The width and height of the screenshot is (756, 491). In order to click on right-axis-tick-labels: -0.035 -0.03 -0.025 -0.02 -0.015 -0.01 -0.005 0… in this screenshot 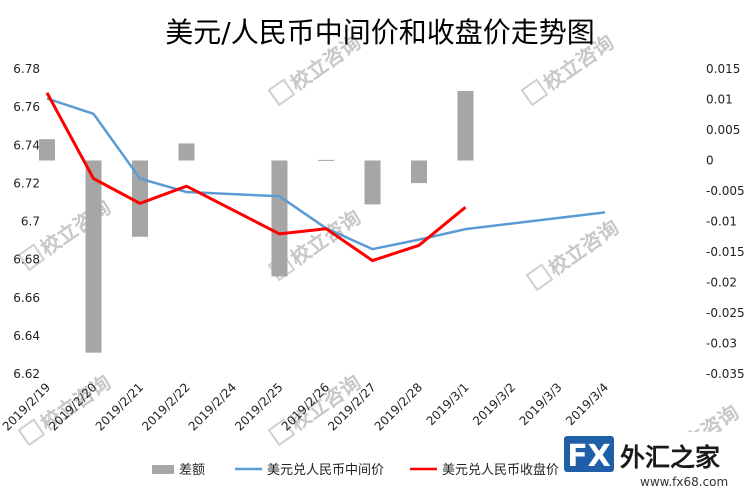, I will do `click(725, 221)`.